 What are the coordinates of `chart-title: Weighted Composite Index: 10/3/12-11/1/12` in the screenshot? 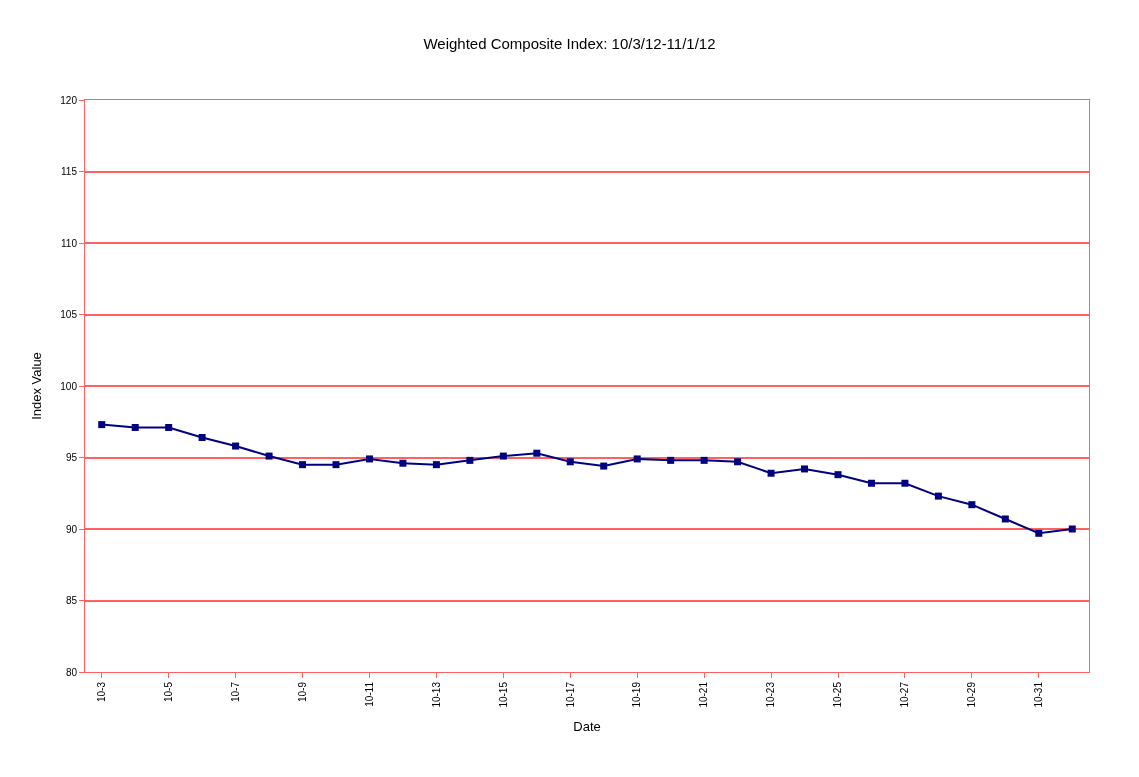 It's located at (569, 44).